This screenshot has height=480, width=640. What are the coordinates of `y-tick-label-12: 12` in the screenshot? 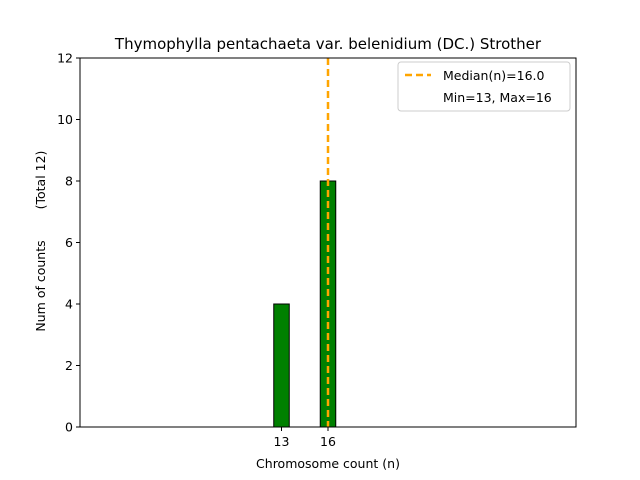 It's located at (65, 58).